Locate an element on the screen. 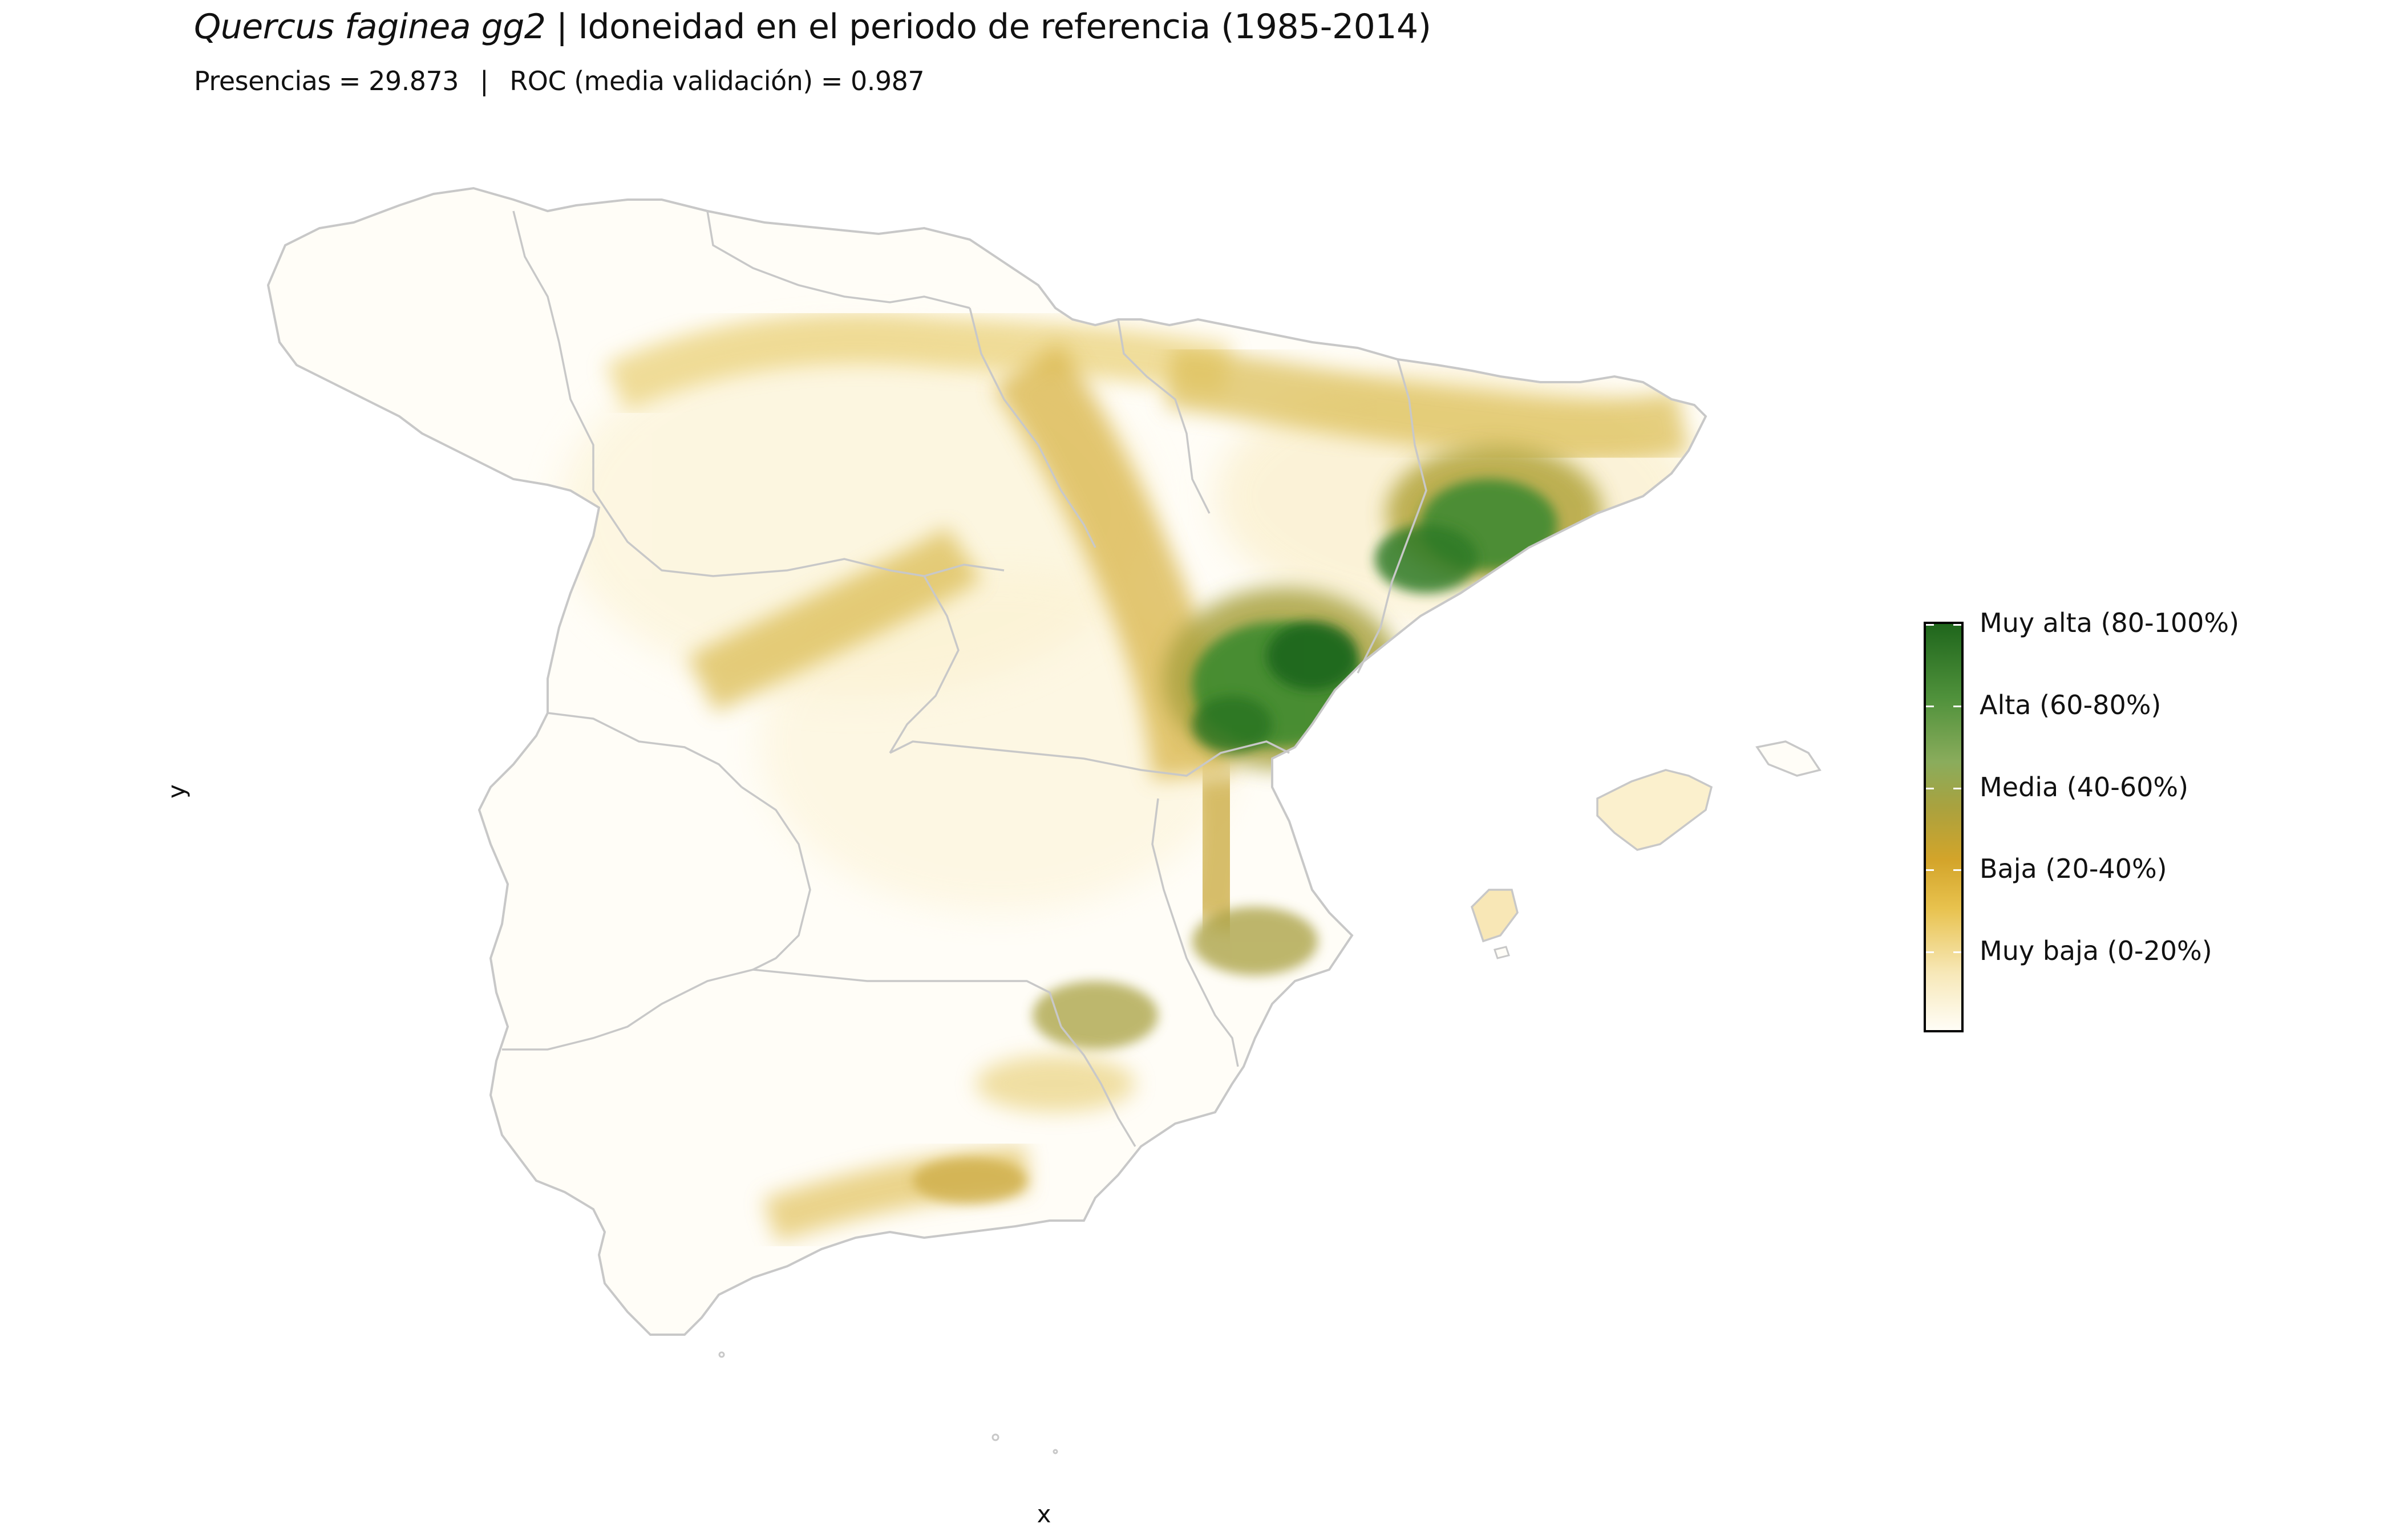  islets is located at coordinates (888, 1403).